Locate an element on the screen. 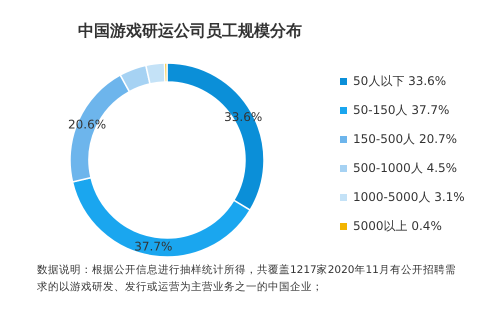  legend-label: 150-500人 20.7% is located at coordinates (405, 139).